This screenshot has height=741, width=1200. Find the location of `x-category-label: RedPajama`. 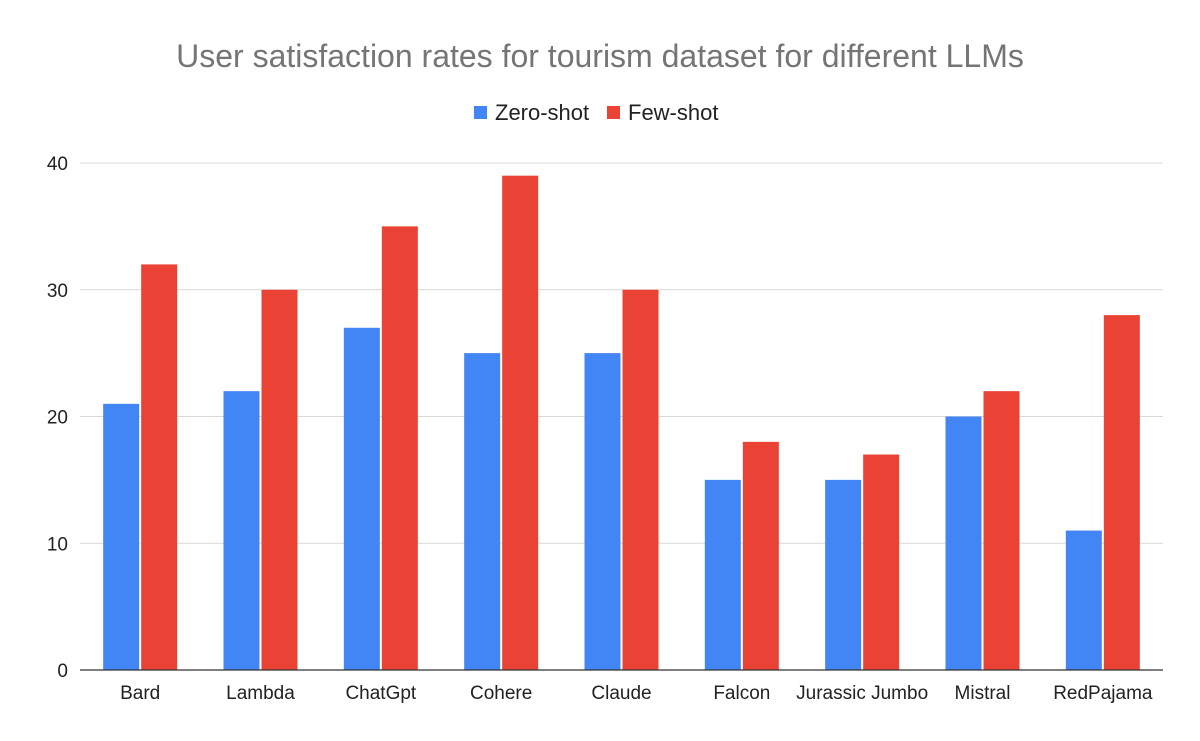

x-category-label: RedPajama is located at coordinates (1103, 693).